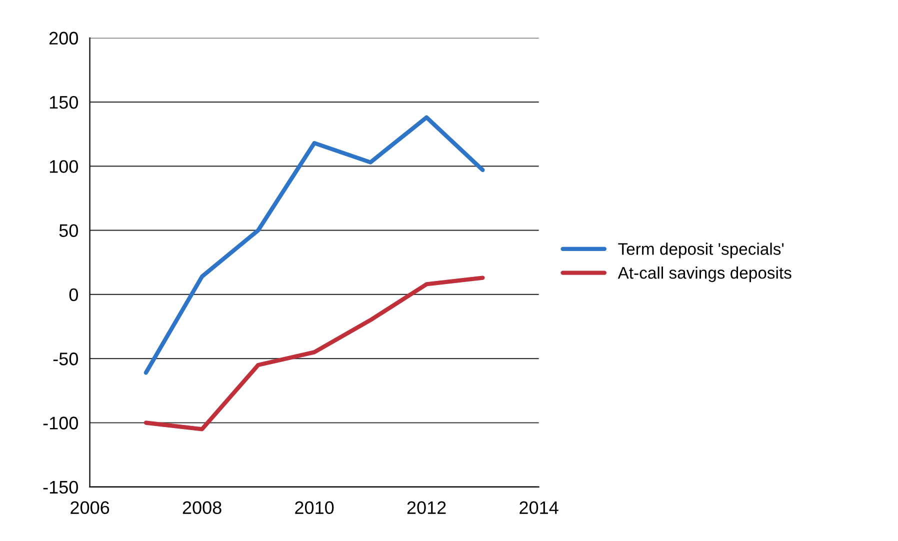 This screenshot has width=898, height=541. Describe the element at coordinates (314, 507) in the screenshot. I see `x-tick-label: 2010` at that location.